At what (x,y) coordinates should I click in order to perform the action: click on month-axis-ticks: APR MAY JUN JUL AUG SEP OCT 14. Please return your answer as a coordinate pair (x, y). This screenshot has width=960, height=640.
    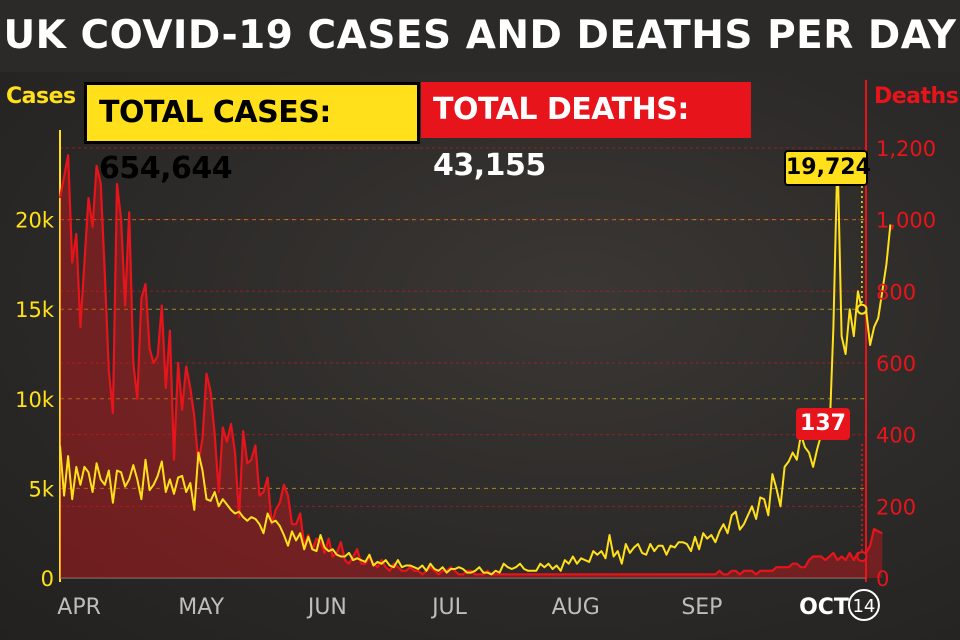
    Looking at the image, I should click on (468, 605).